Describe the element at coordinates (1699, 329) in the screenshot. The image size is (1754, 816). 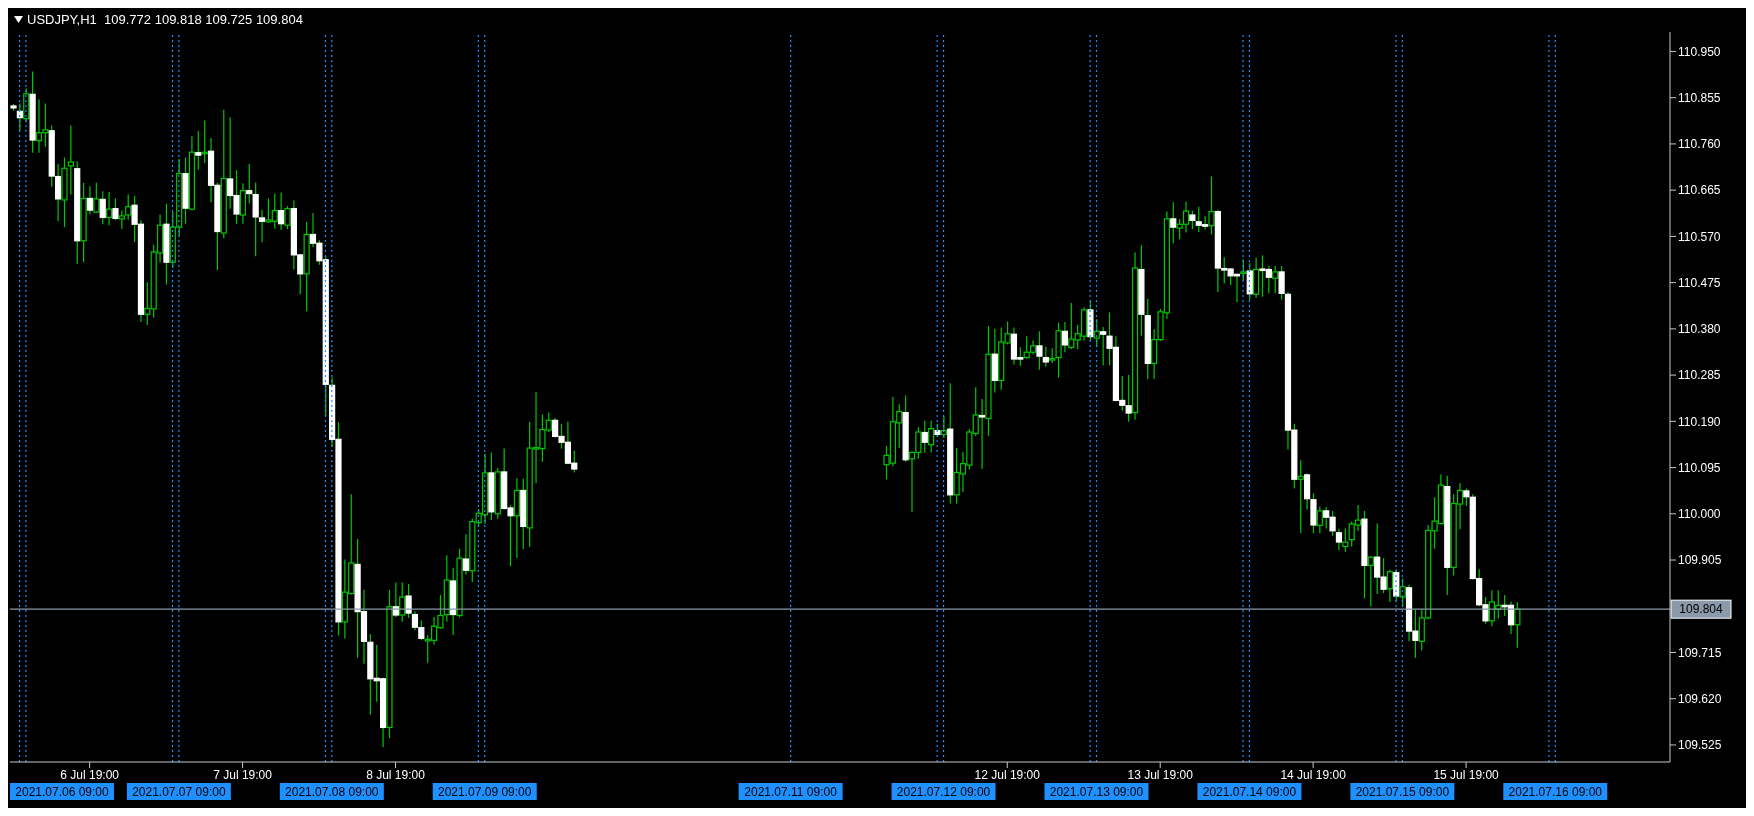
I see `y-tick-label: 110.380` at that location.